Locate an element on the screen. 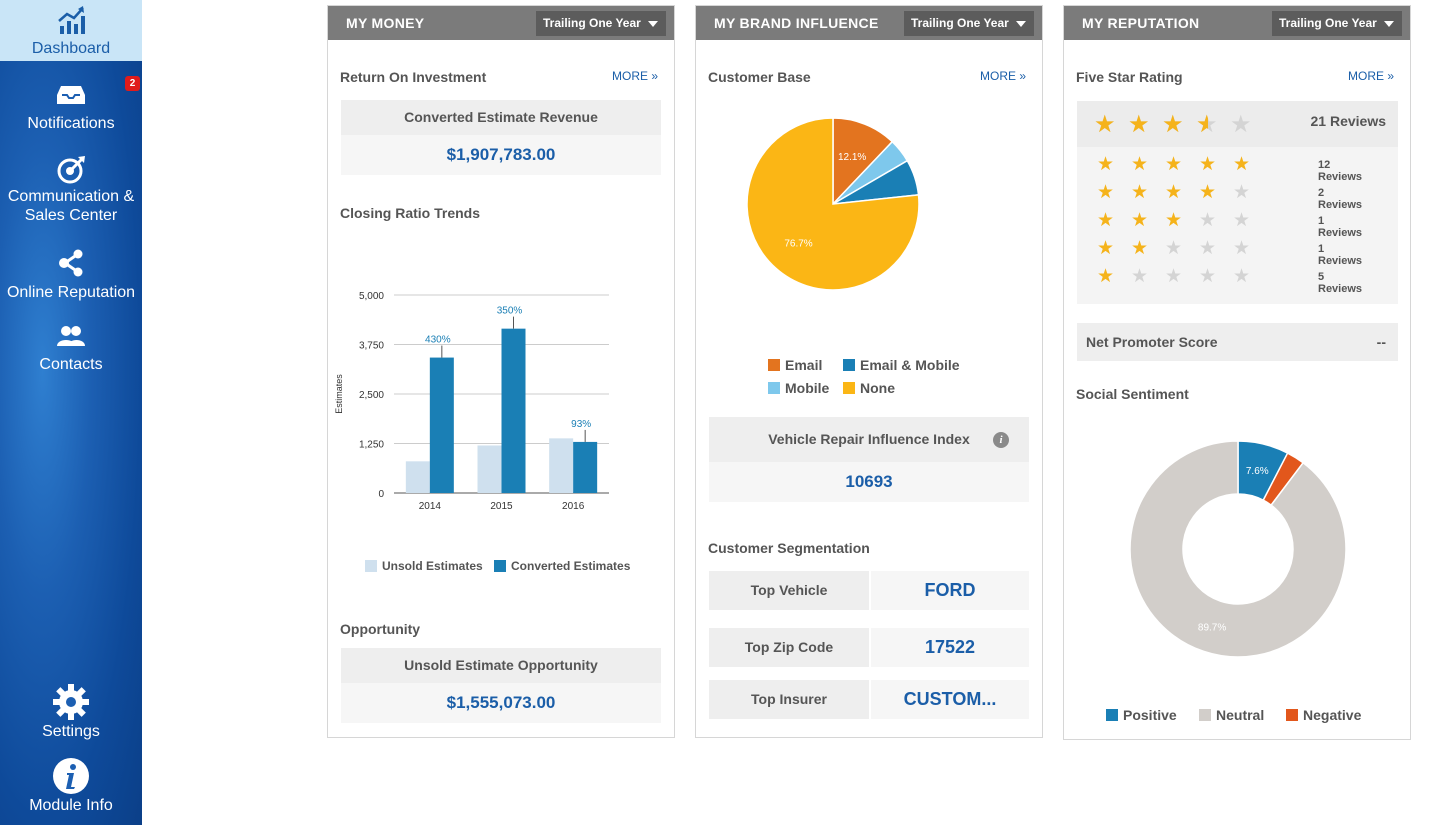  legend-swatch-converted is located at coordinates (500, 566).